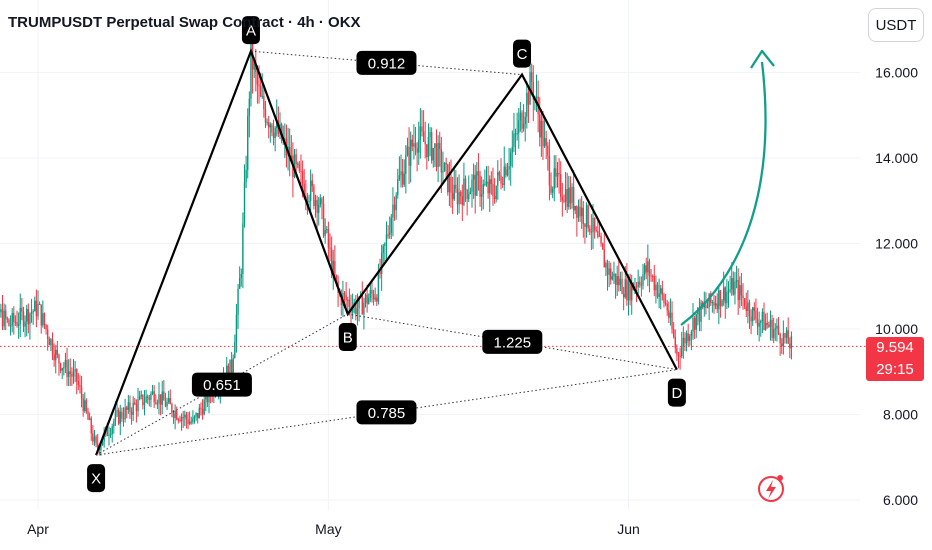  What do you see at coordinates (780, 478) in the screenshot?
I see `notification-dot` at bounding box center [780, 478].